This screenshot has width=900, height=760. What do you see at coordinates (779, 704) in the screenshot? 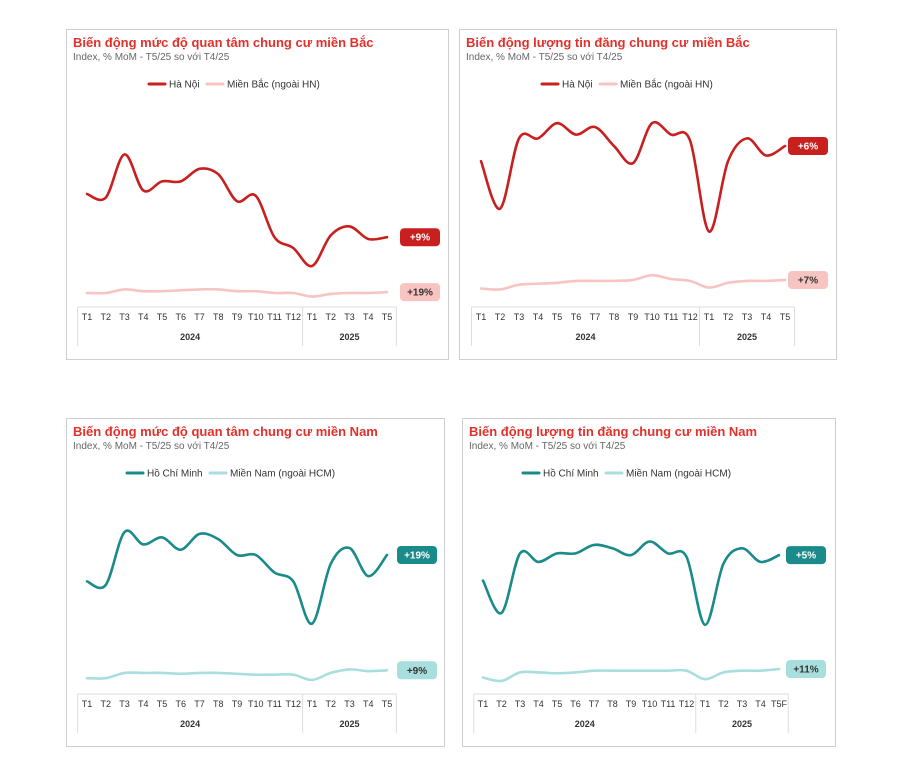
I see `x-tick-label: T5F` at bounding box center [779, 704].